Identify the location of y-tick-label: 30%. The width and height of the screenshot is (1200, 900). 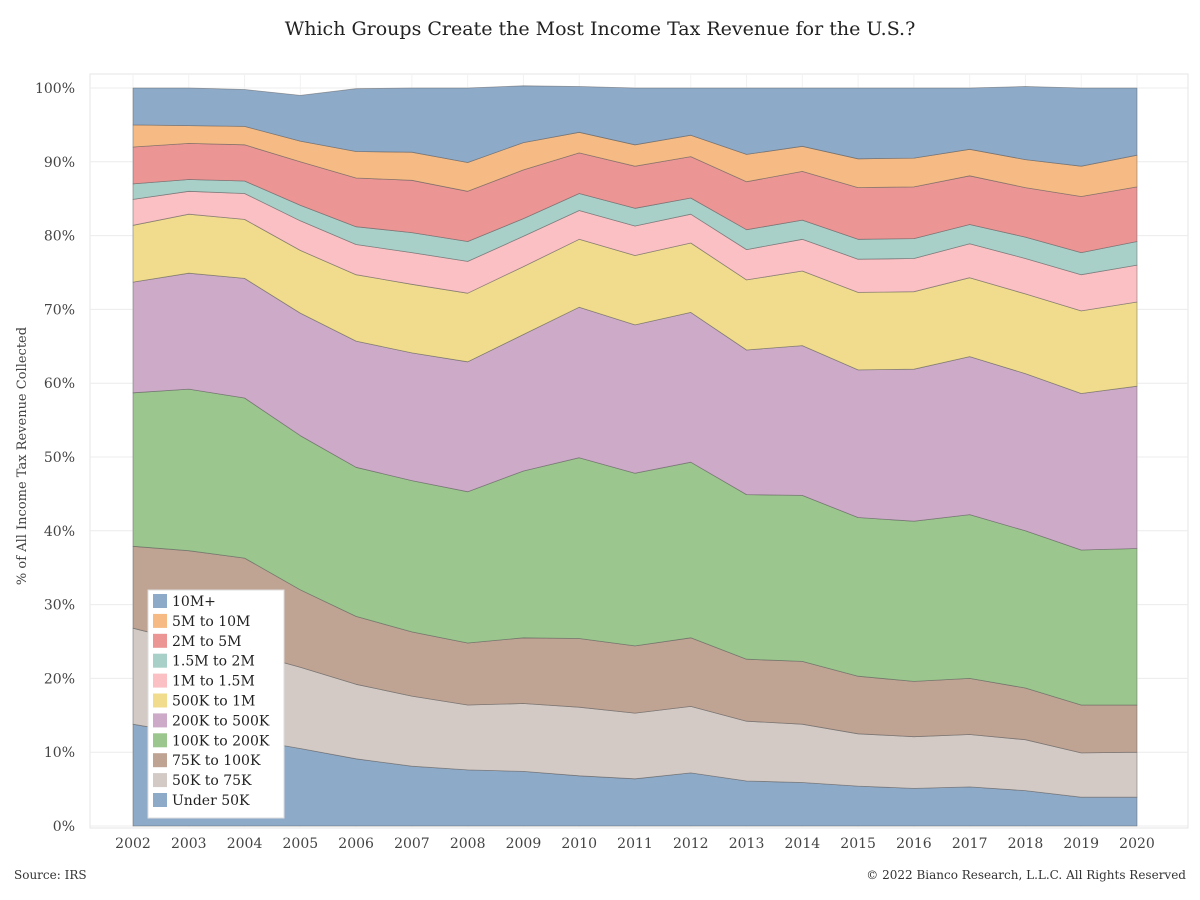
(59, 606).